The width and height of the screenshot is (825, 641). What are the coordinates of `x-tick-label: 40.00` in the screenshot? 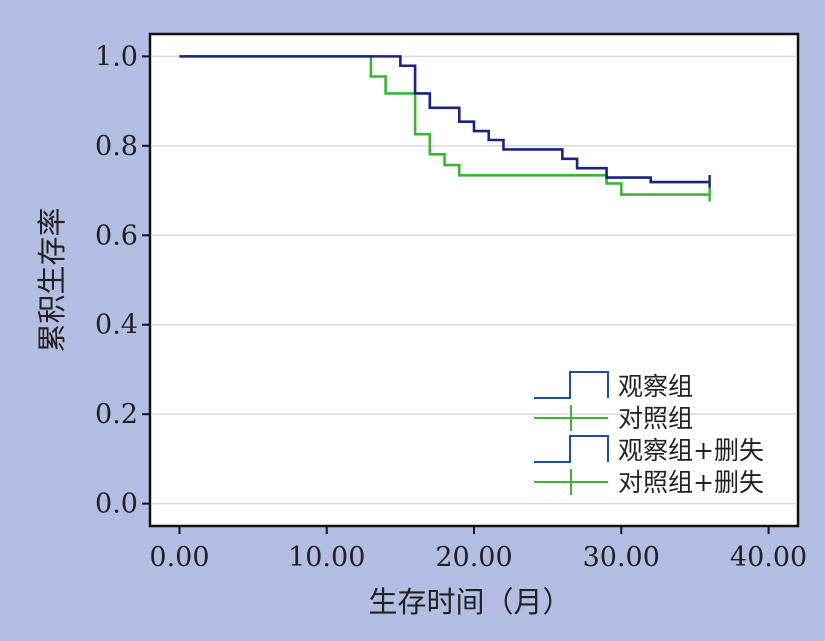 It's located at (768, 557).